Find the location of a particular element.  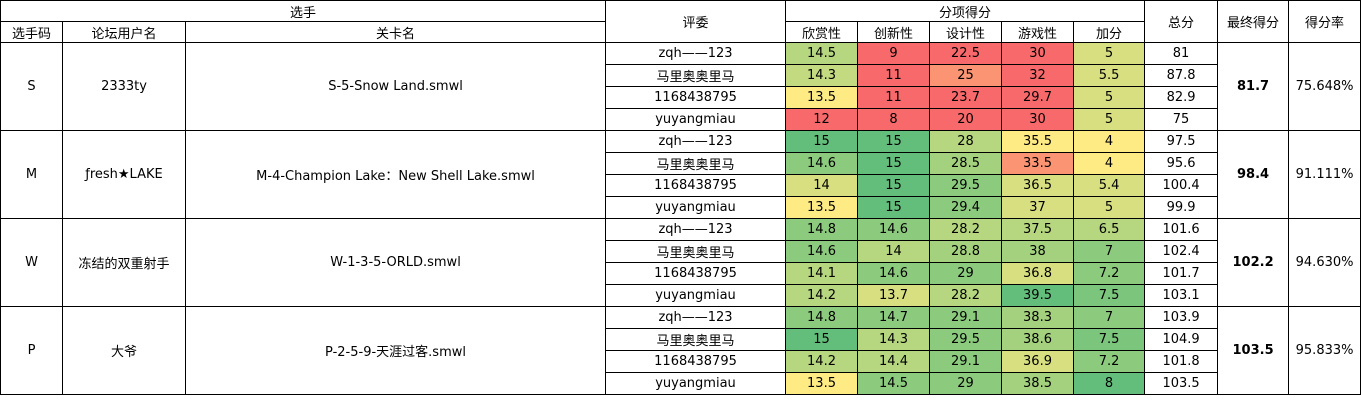

total-cell: 103.9 is located at coordinates (1181, 317).